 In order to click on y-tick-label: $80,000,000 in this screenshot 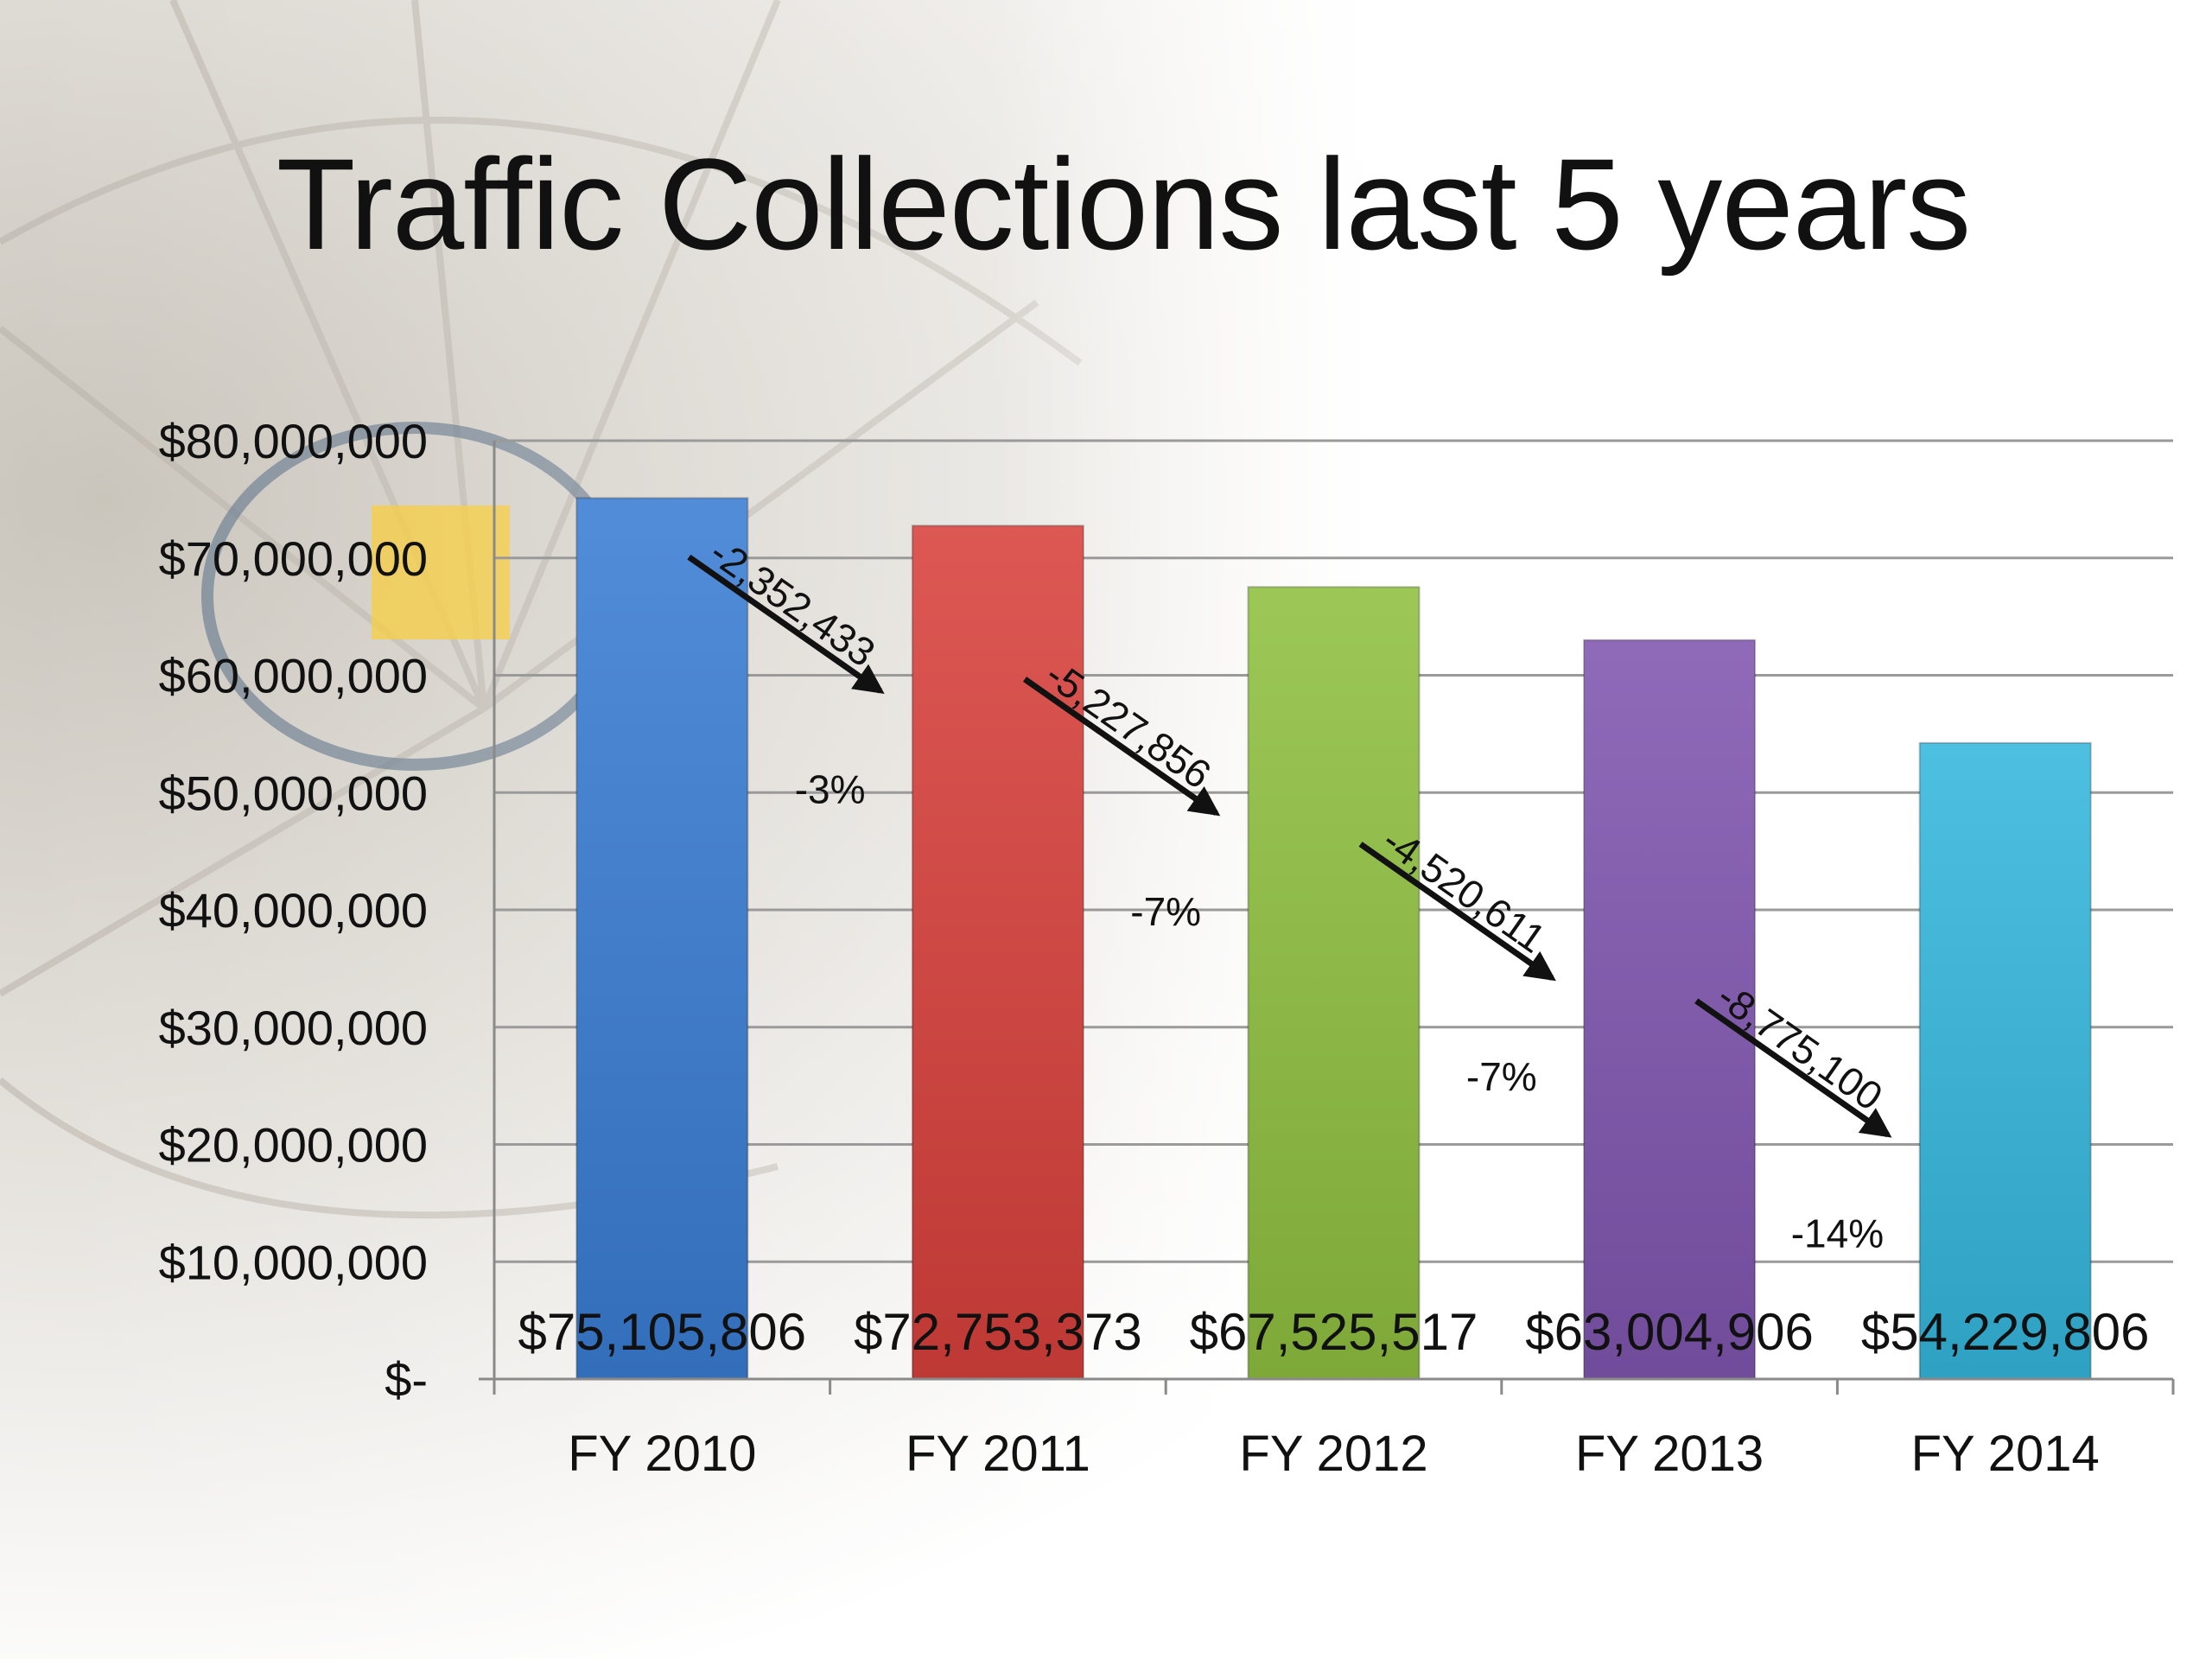, I will do `click(293, 441)`.